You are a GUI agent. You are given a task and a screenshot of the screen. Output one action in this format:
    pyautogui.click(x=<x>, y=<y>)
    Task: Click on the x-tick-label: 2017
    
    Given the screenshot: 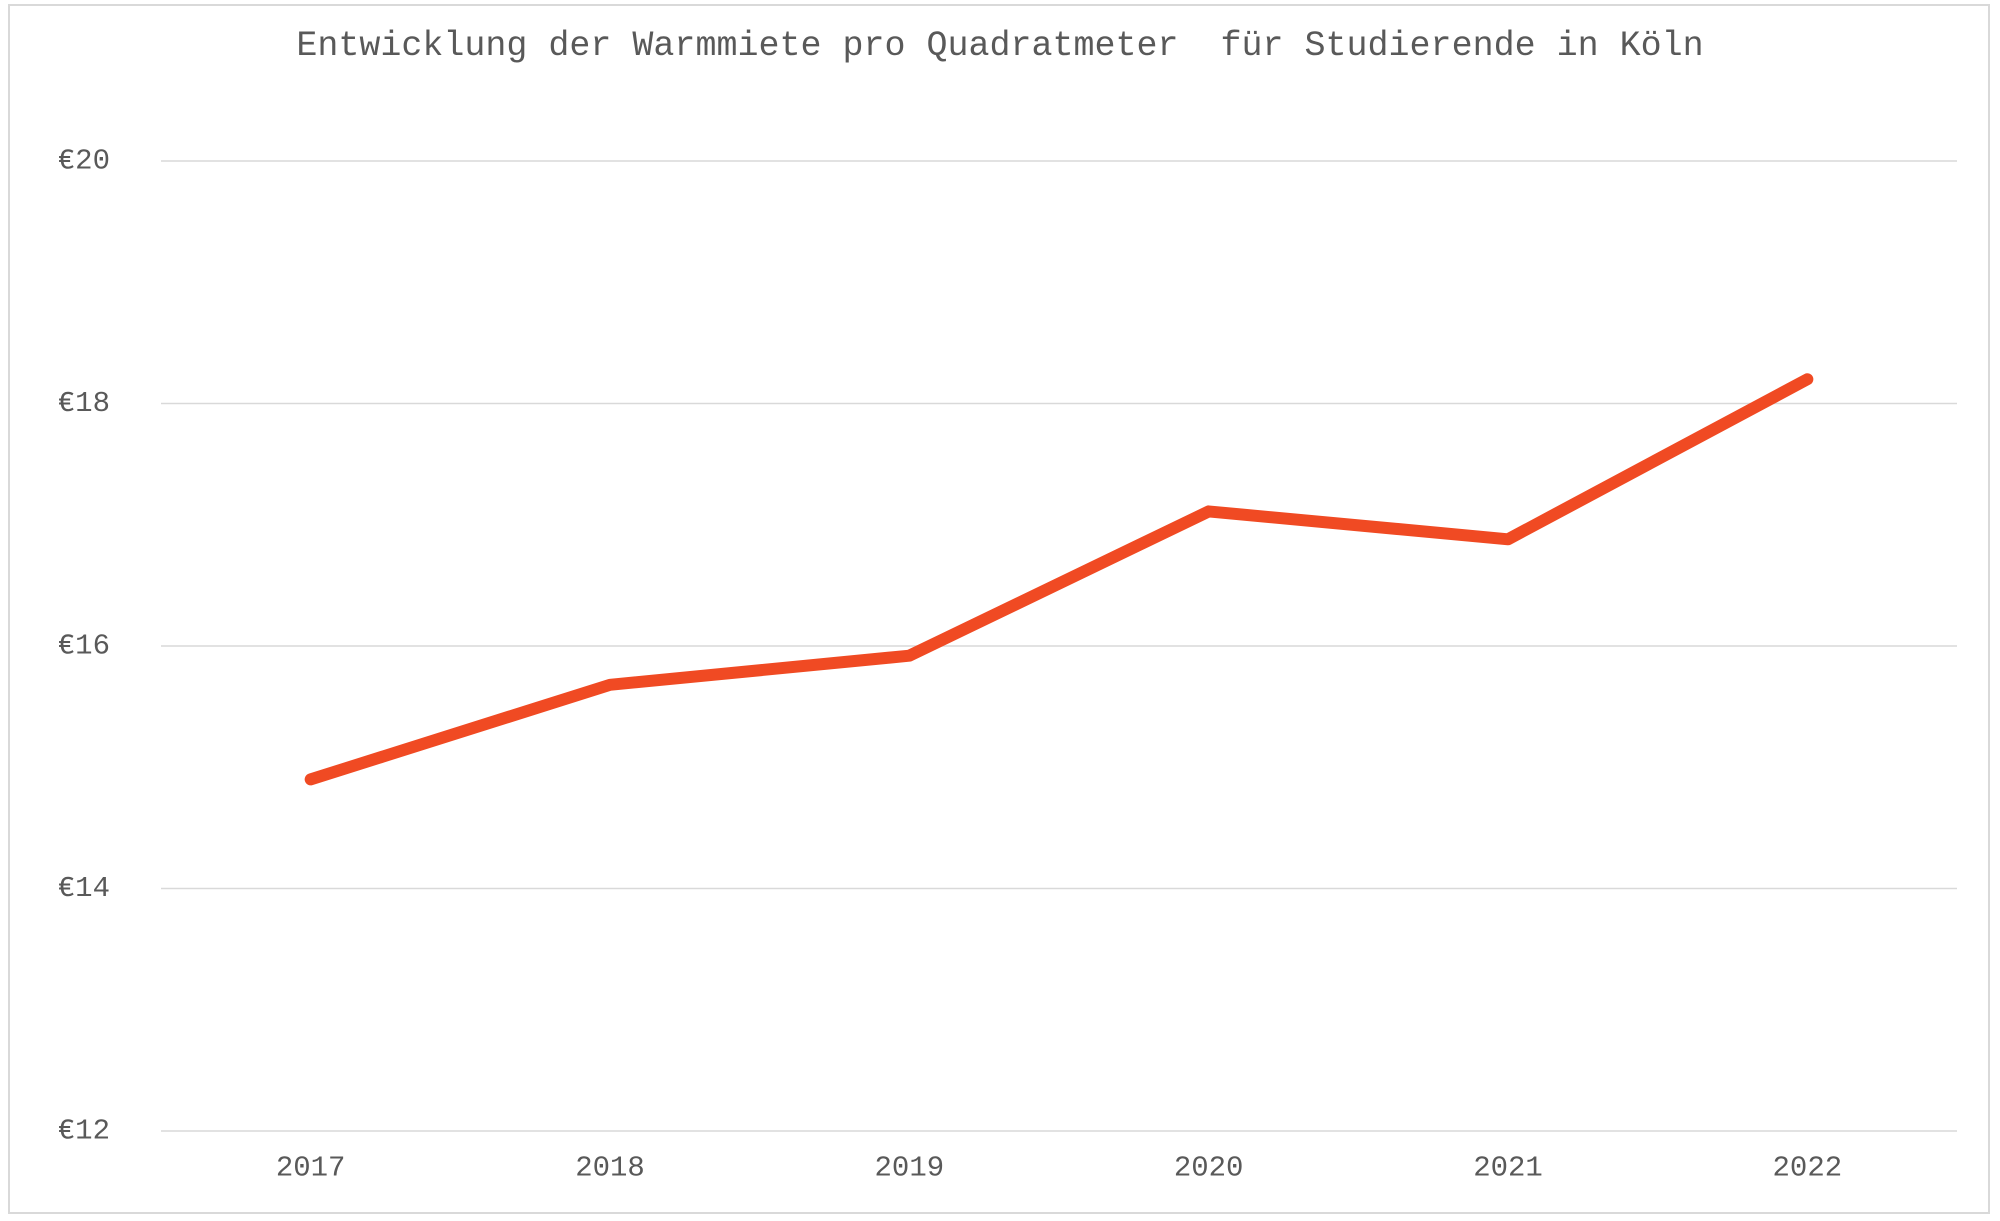 What is the action you would take?
    pyautogui.click(x=311, y=1168)
    